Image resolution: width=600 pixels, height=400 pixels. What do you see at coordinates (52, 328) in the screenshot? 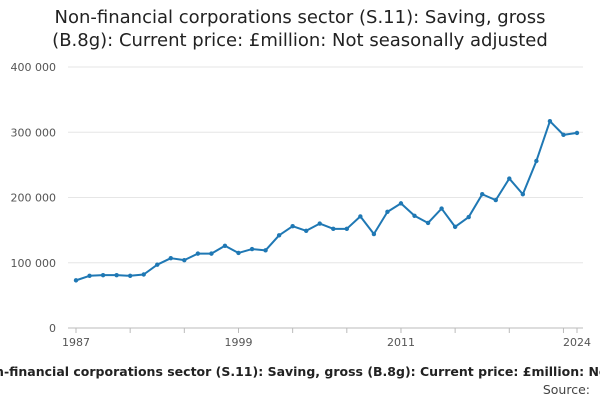
I see `y-tick-label: 0` at bounding box center [52, 328].